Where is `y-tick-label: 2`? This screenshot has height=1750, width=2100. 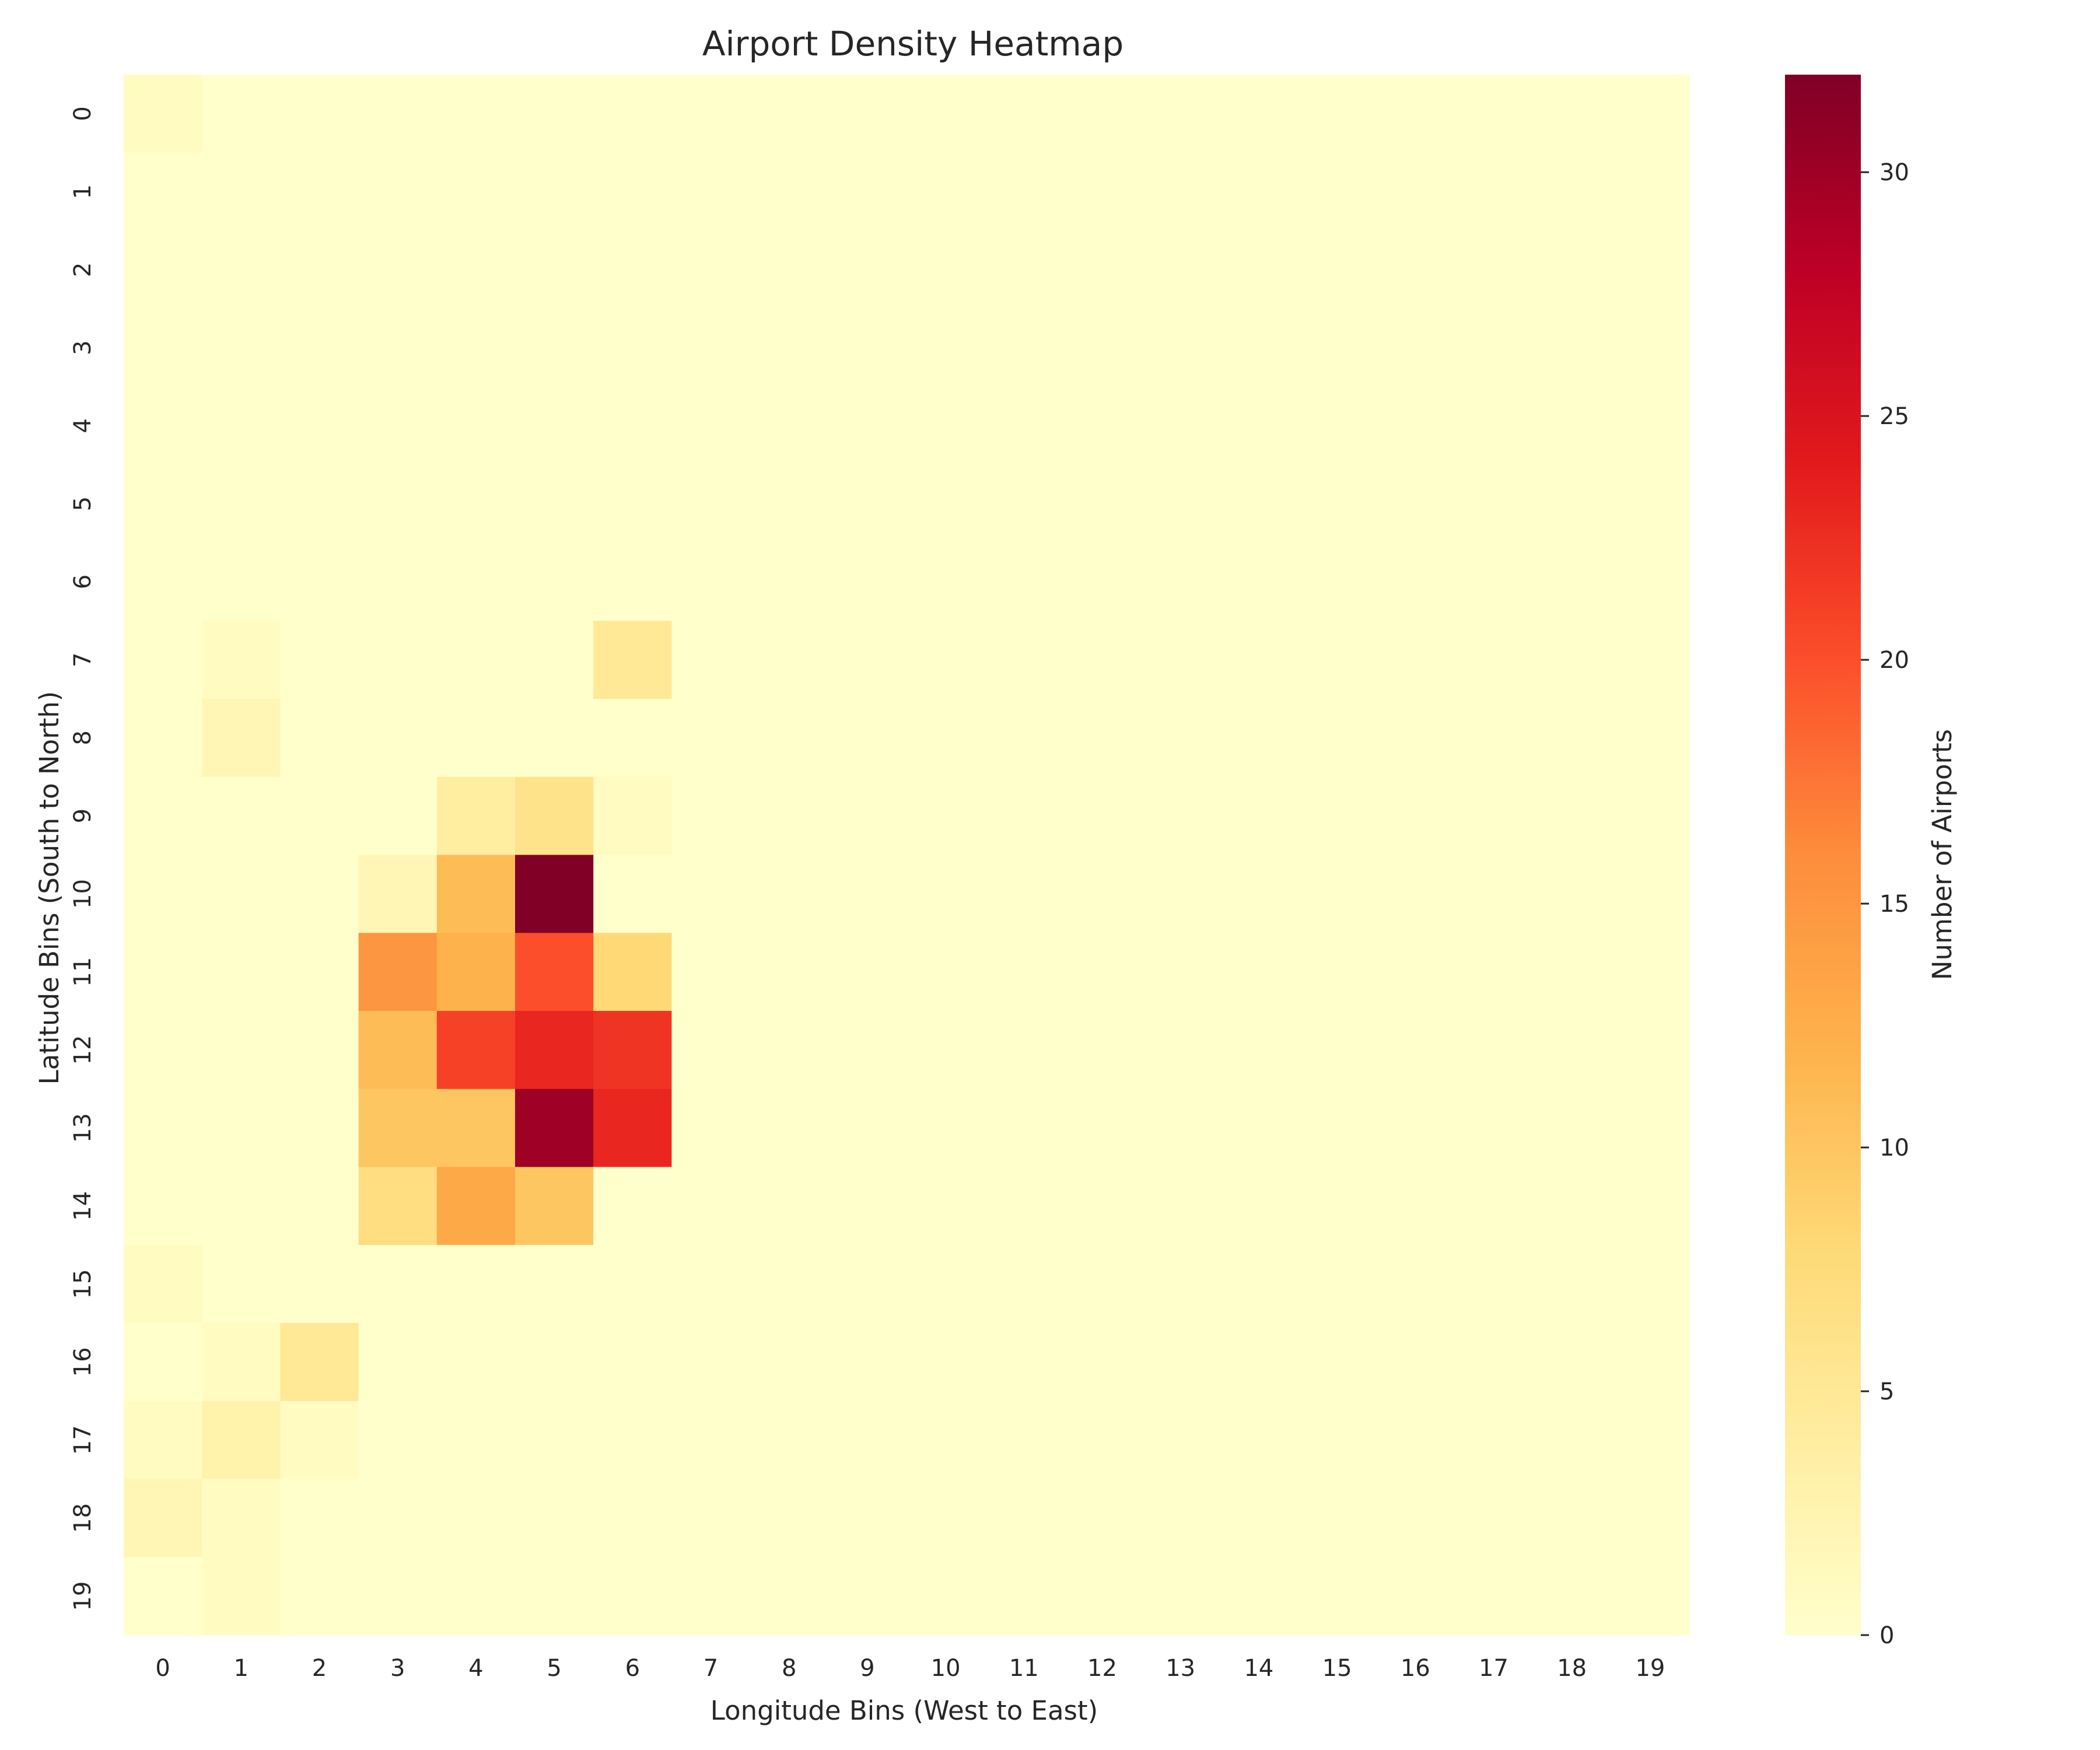 y-tick-label: 2 is located at coordinates (82, 269).